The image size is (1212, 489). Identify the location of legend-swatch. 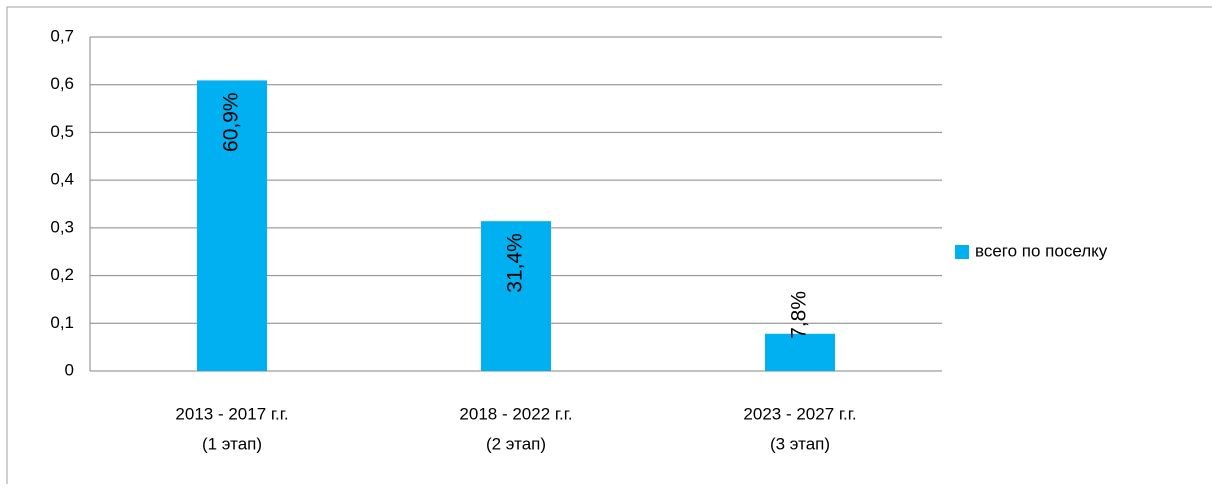
(962, 252).